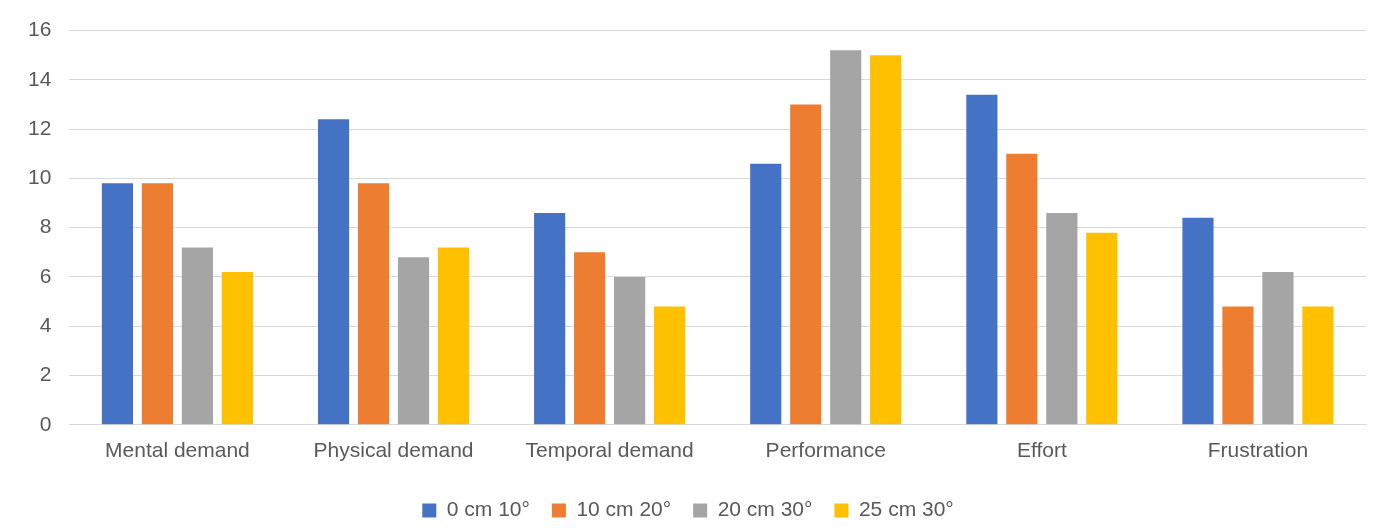 The height and width of the screenshot is (531, 1386). I want to click on y-tick-label: 12, so click(40, 127).